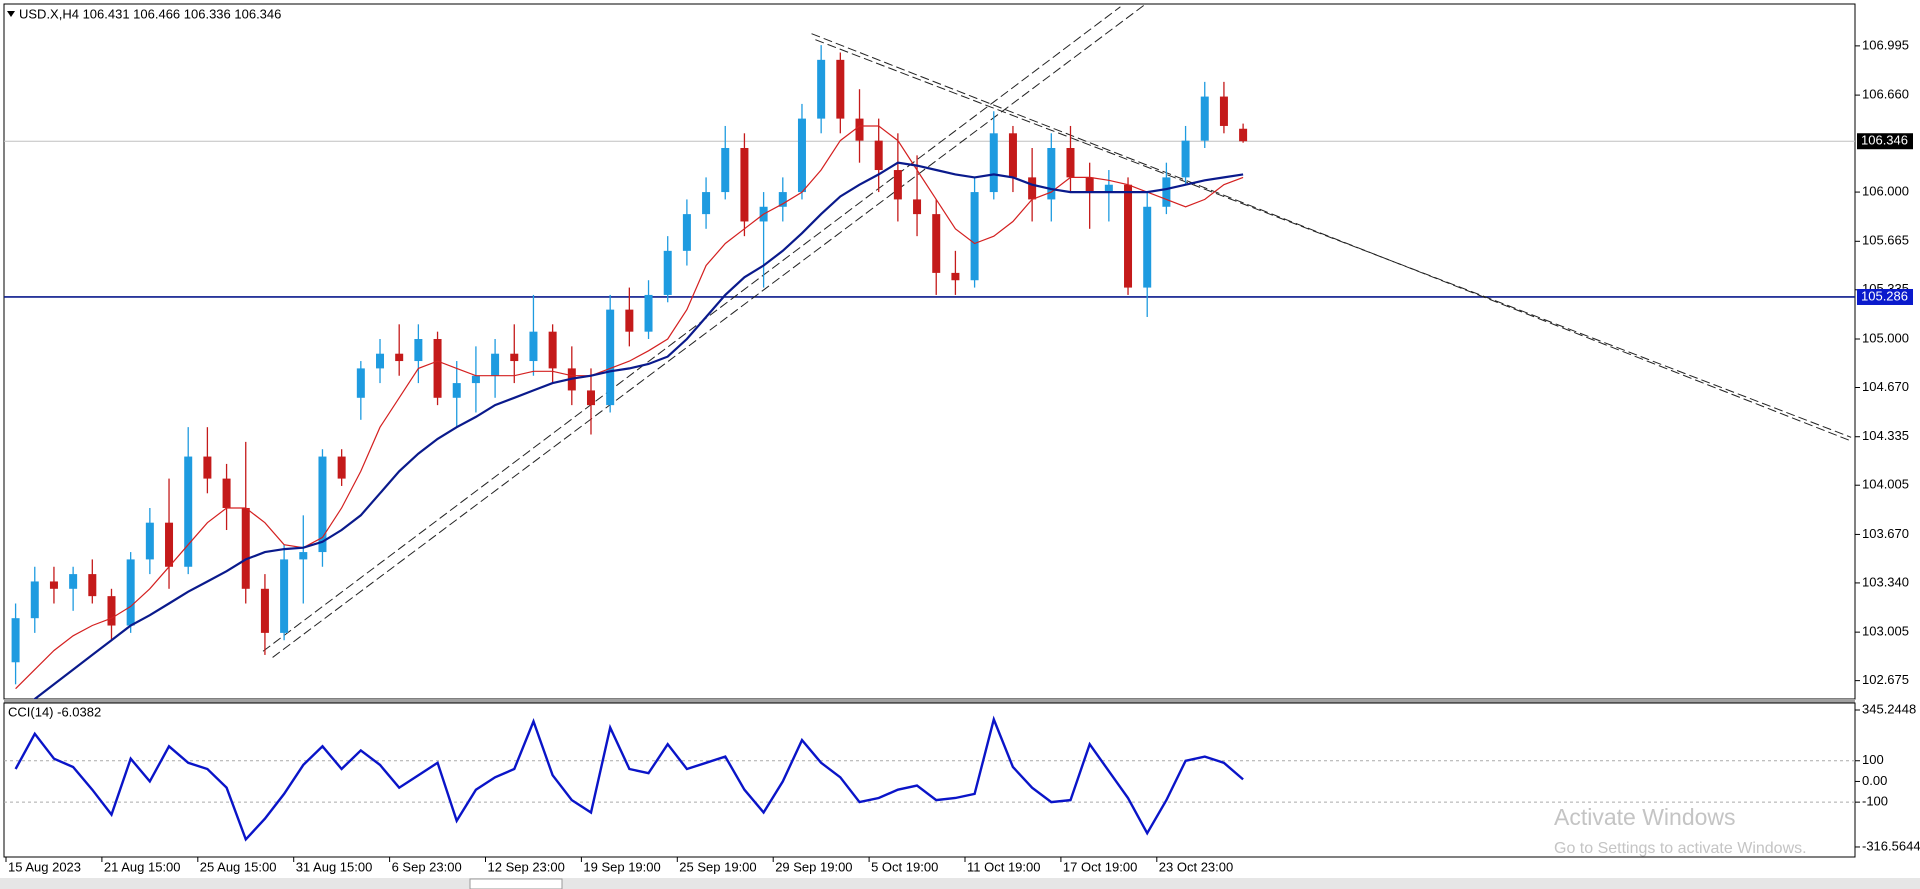 This screenshot has height=889, width=1920. Describe the element at coordinates (629, 778) in the screenshot. I see `indicator-line` at that location.